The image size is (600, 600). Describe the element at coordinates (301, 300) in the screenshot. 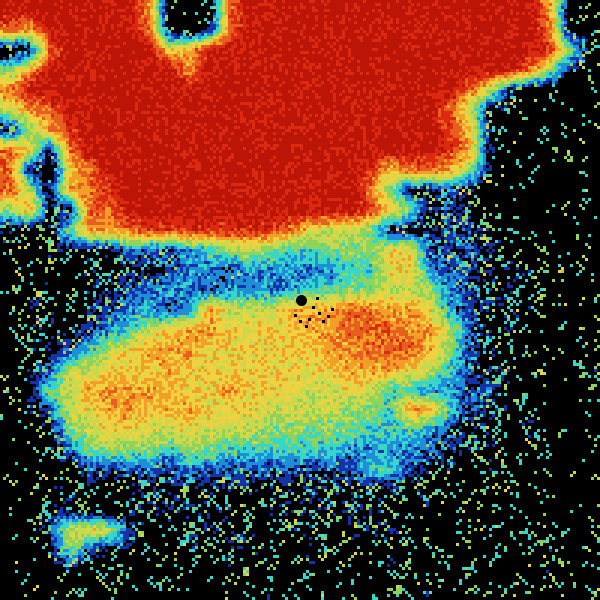

I see `radar-site-marker` at that location.